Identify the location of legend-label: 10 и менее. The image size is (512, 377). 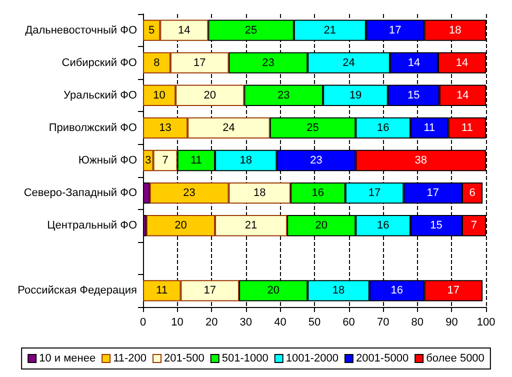
(67, 358).